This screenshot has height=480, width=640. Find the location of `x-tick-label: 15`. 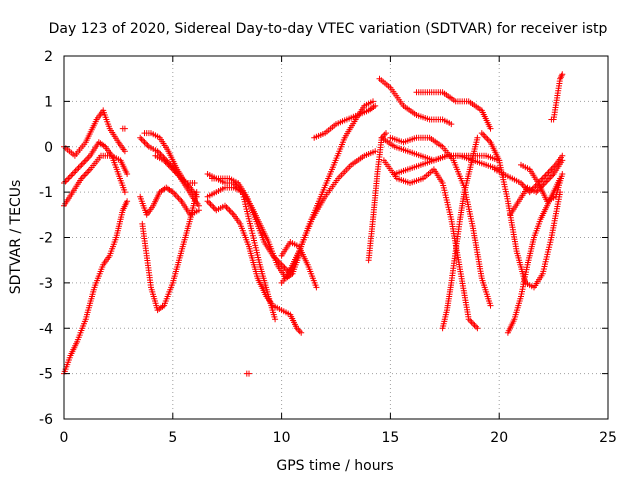

x-tick-label: 15 is located at coordinates (390, 438).